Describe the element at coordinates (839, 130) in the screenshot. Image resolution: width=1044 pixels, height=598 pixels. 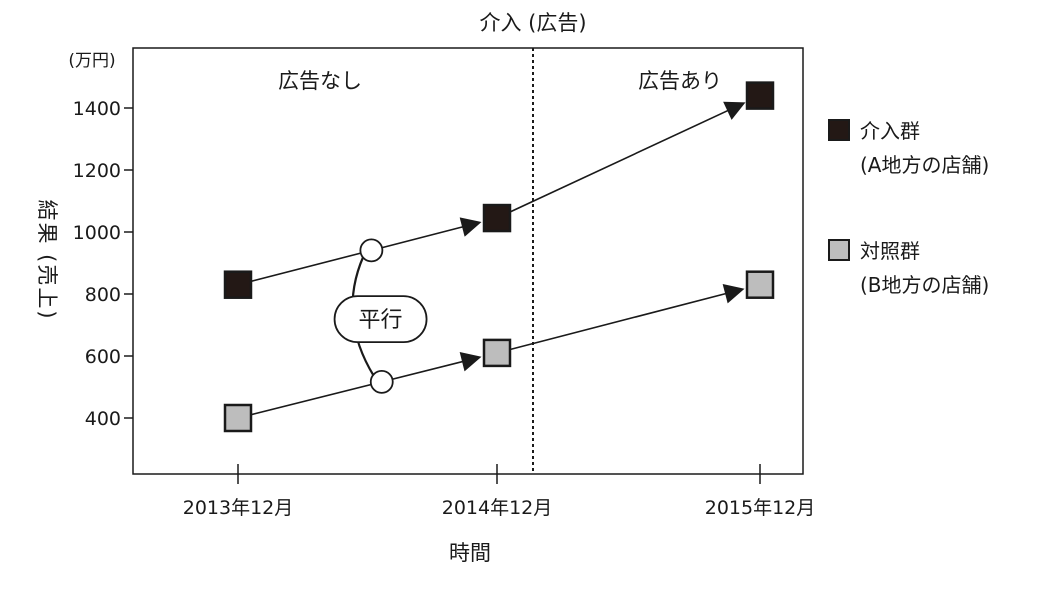
I see `legend-swatch-treatment` at that location.